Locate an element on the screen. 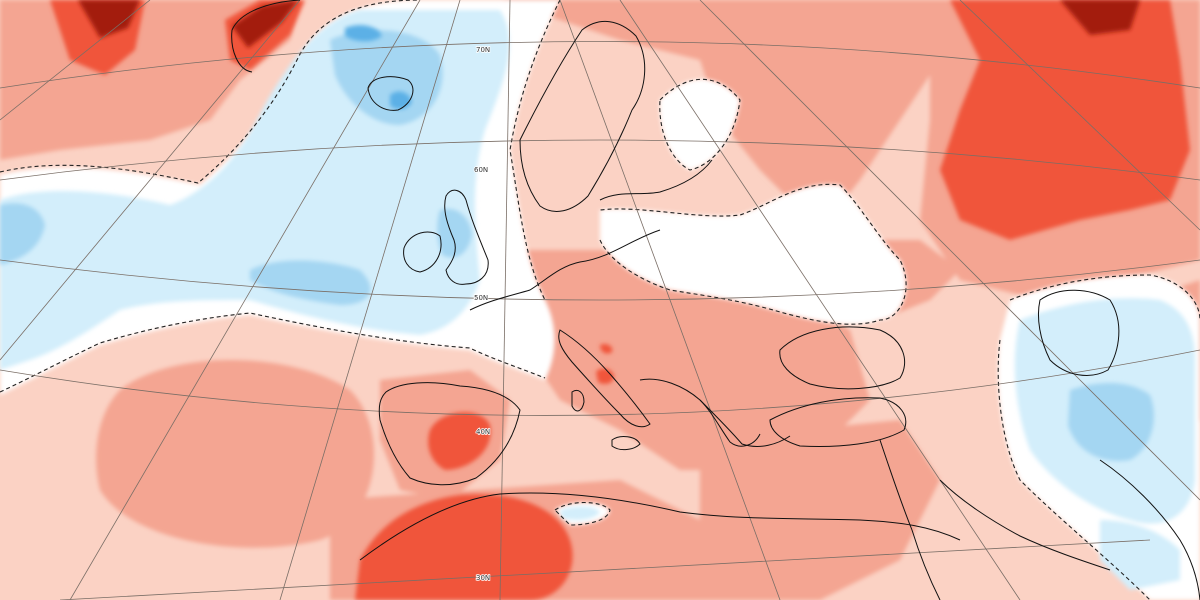 Image resolution: width=1200 pixels, height=600 pixels. latitude-labels: 70N 60N 50N 40N 30N is located at coordinates (482, 314).